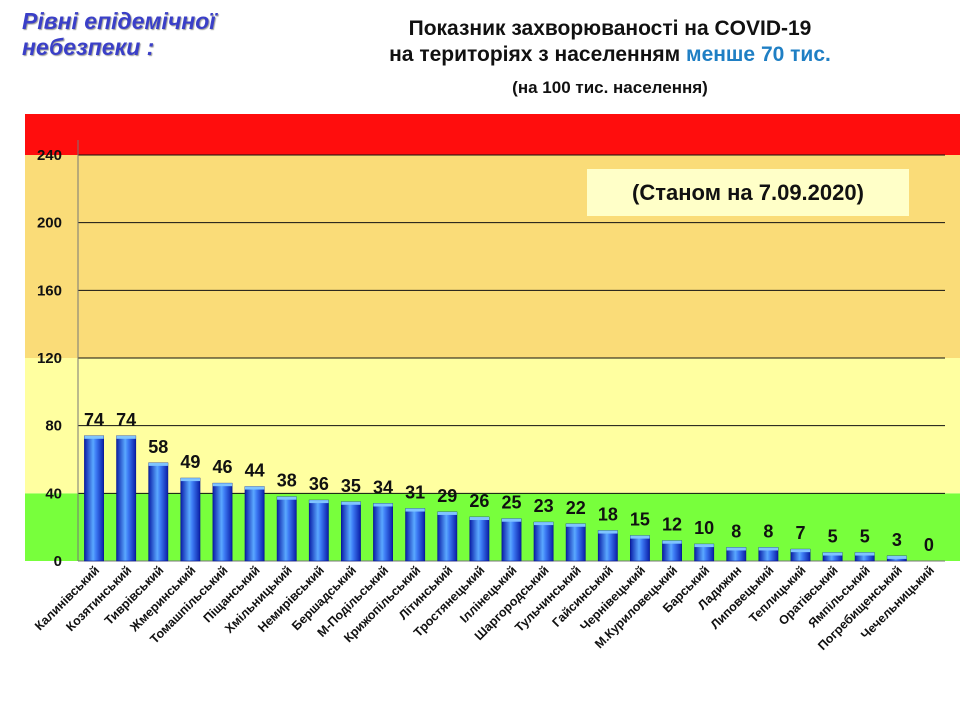 Image resolution: width=960 pixels, height=720 pixels. Describe the element at coordinates (351, 486) in the screenshot. I see `data-label: 35` at that location.